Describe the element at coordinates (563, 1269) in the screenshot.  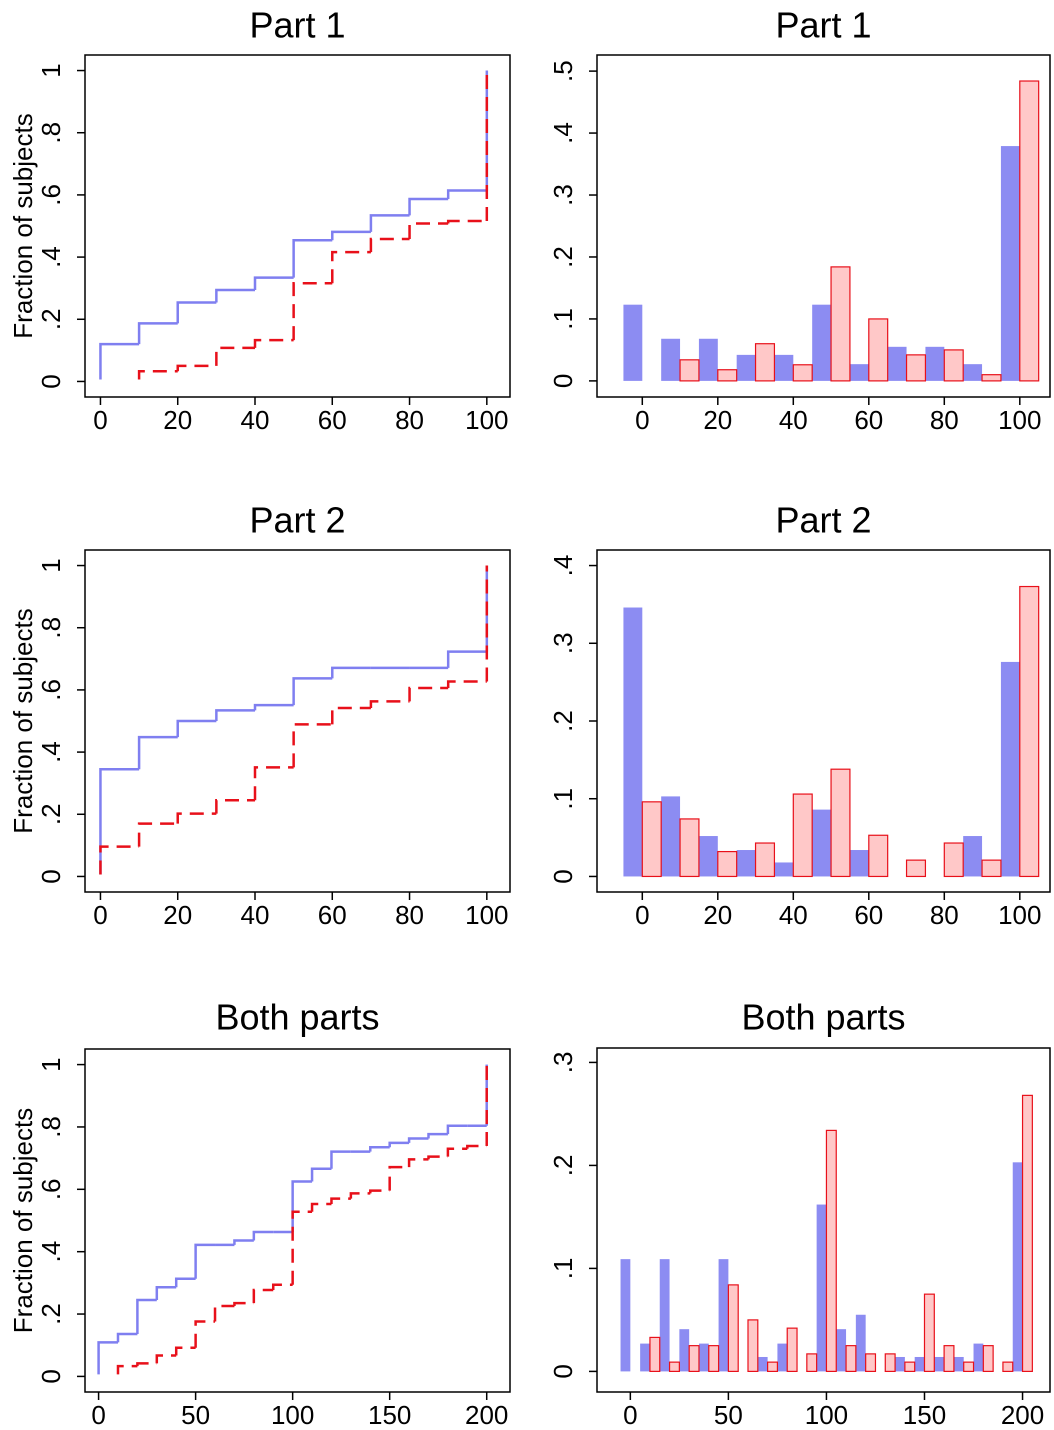
I see `y-tick-label: .1` at that location.